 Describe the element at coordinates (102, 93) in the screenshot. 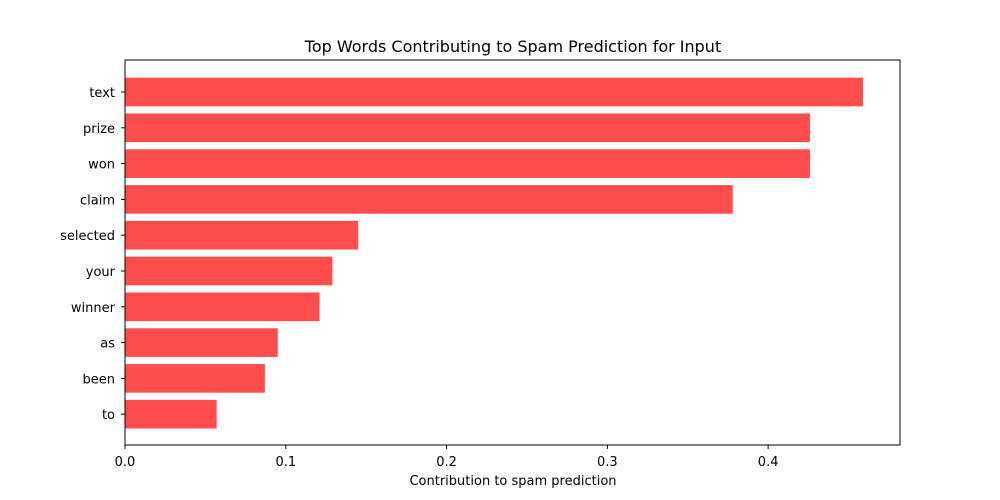

I see `y-tick-label-text: text` at that location.